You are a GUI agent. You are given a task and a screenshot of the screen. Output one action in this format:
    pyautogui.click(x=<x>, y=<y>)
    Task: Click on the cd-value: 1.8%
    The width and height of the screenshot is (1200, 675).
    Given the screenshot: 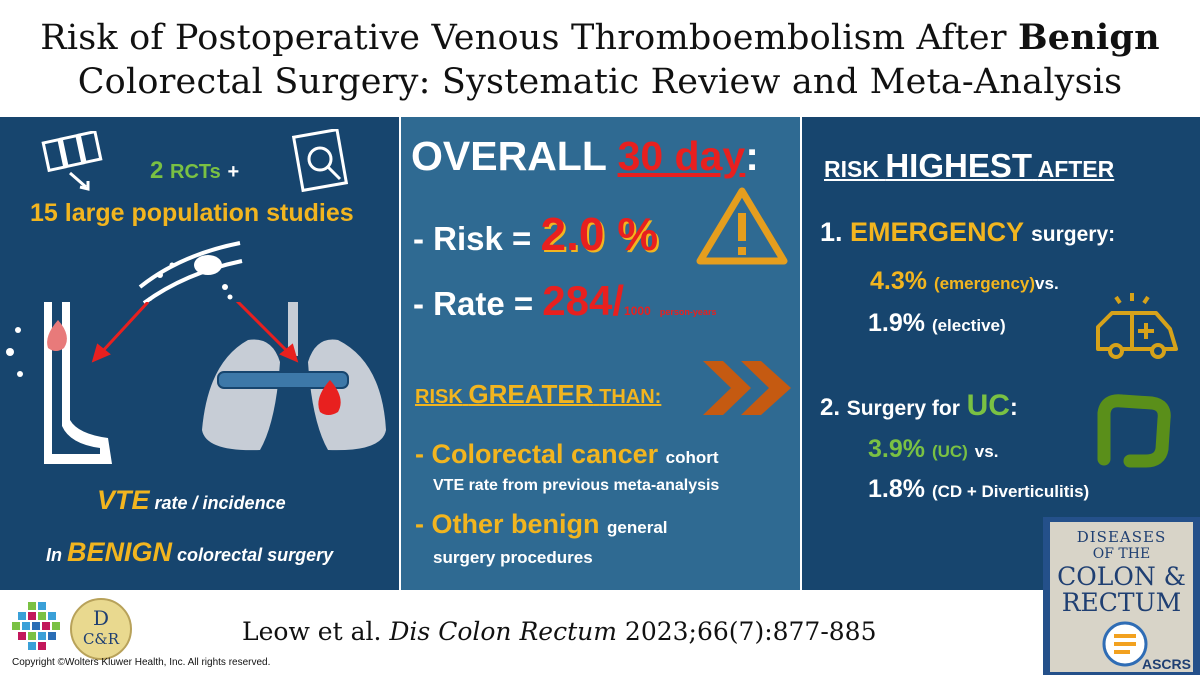 What is the action you would take?
    pyautogui.click(x=896, y=489)
    